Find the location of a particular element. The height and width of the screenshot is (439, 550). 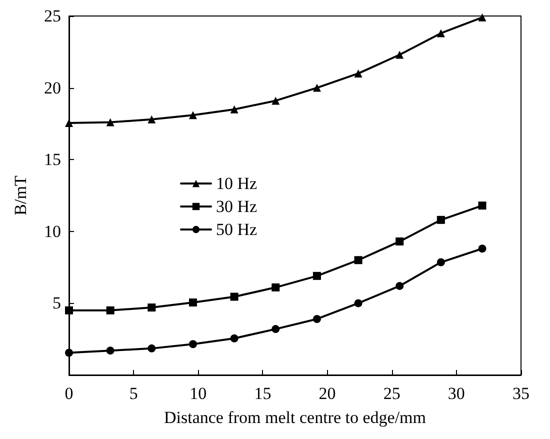

x-tick-label: 5 is located at coordinates (133, 393).